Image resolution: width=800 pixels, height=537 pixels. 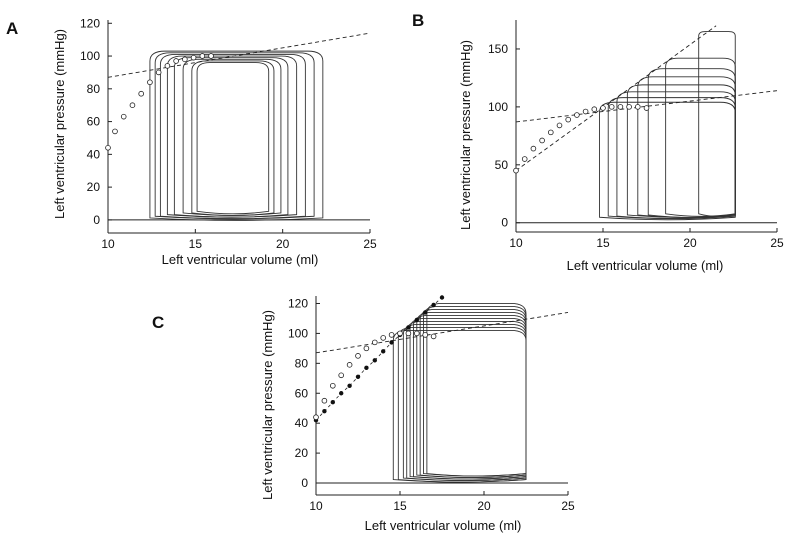 What do you see at coordinates (379, 359) in the screenshot?
I see `espvr-dotted-line` at bounding box center [379, 359].